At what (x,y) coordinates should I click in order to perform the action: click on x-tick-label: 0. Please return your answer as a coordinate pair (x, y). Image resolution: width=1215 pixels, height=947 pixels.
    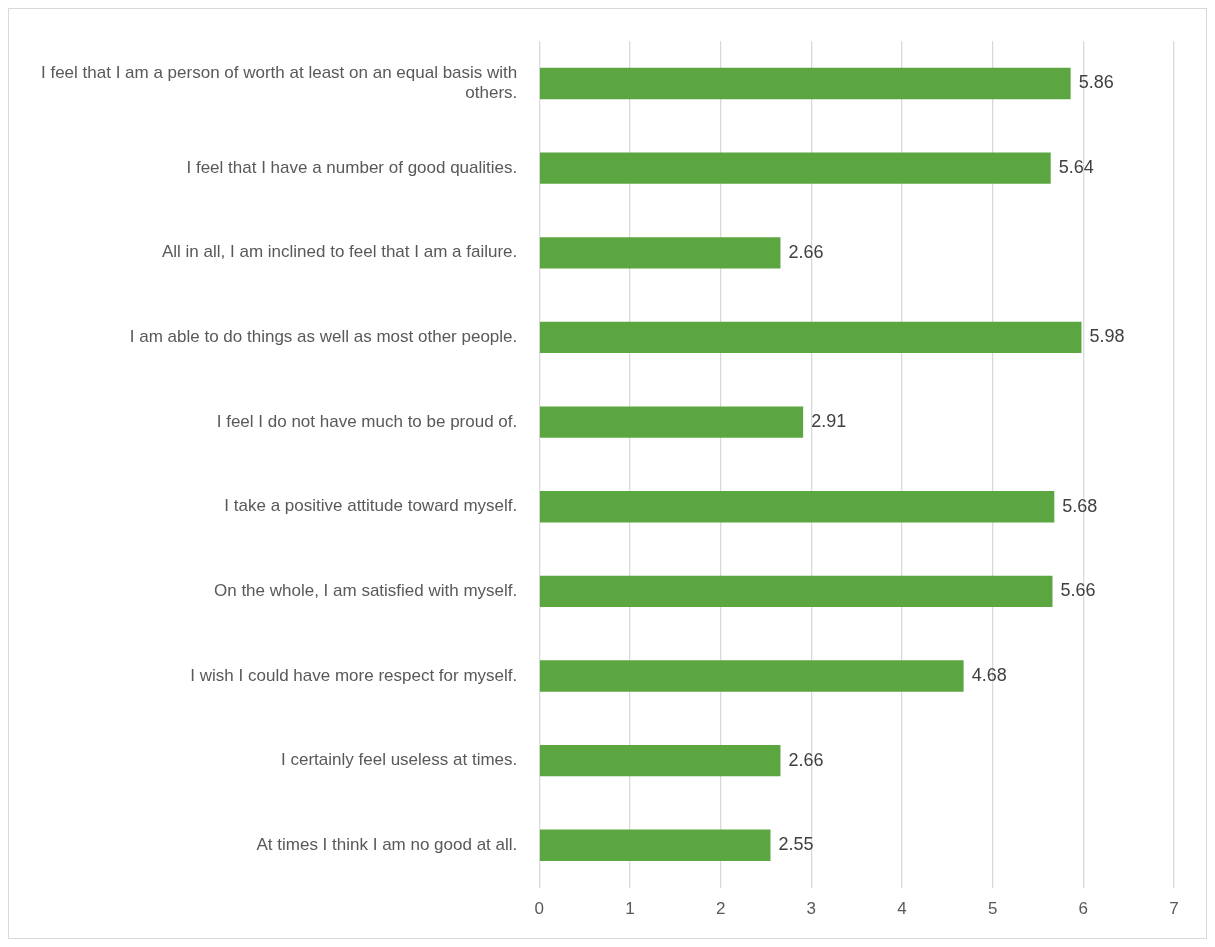
    Looking at the image, I should click on (539, 909).